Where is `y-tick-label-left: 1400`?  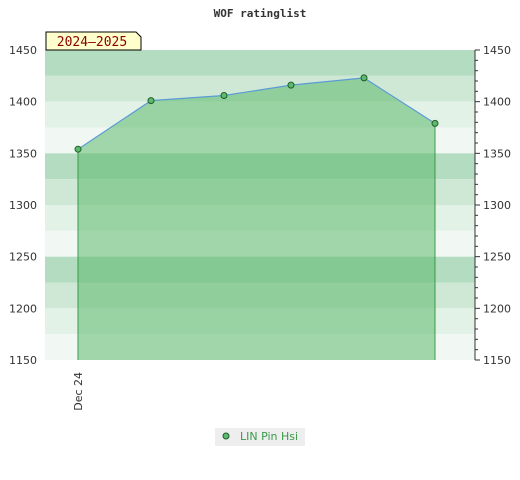
y-tick-label-left: 1400 is located at coordinates (23, 102).